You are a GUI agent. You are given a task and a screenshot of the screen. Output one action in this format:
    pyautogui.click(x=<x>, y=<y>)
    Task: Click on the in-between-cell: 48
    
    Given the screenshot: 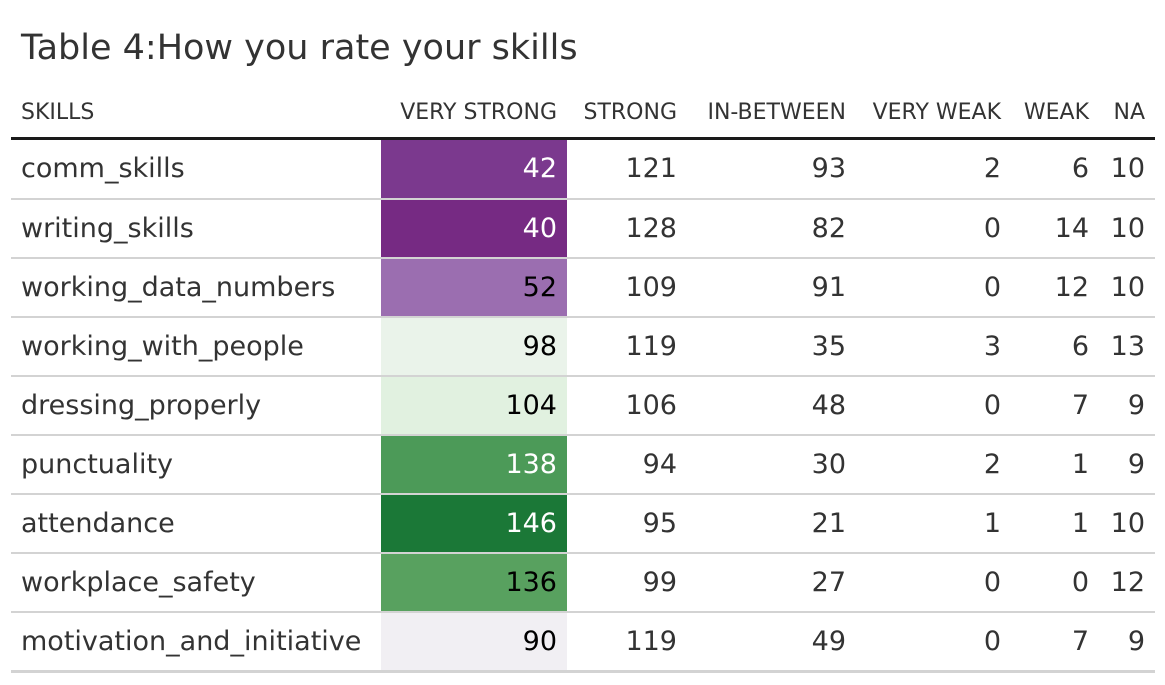 What is the action you would take?
    pyautogui.click(x=771, y=406)
    